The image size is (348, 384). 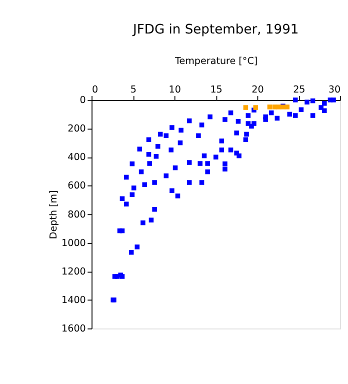 What do you see at coordinates (77, 129) in the screenshot?
I see `y-tick-label: 200` at bounding box center [77, 129].